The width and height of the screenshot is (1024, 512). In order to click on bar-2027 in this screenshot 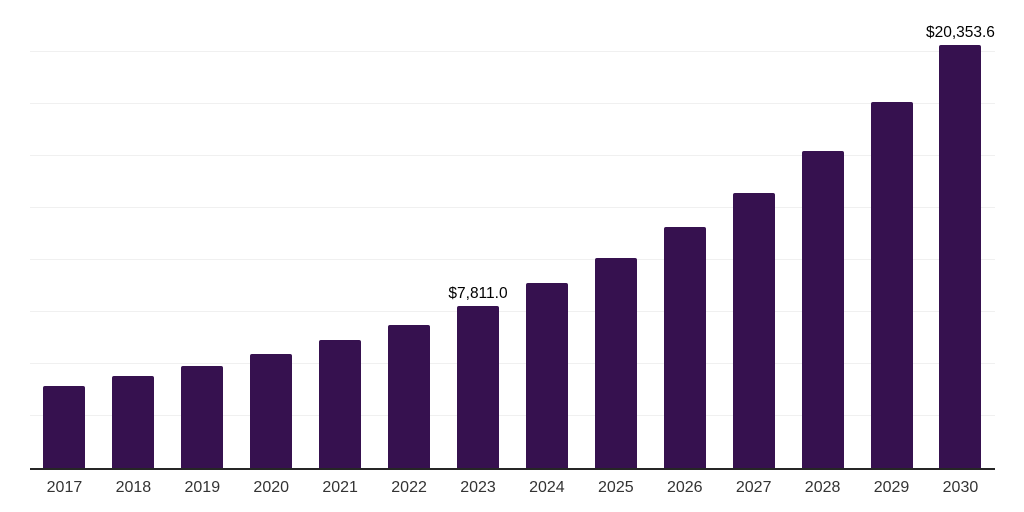, I will do `click(753, 330)`.